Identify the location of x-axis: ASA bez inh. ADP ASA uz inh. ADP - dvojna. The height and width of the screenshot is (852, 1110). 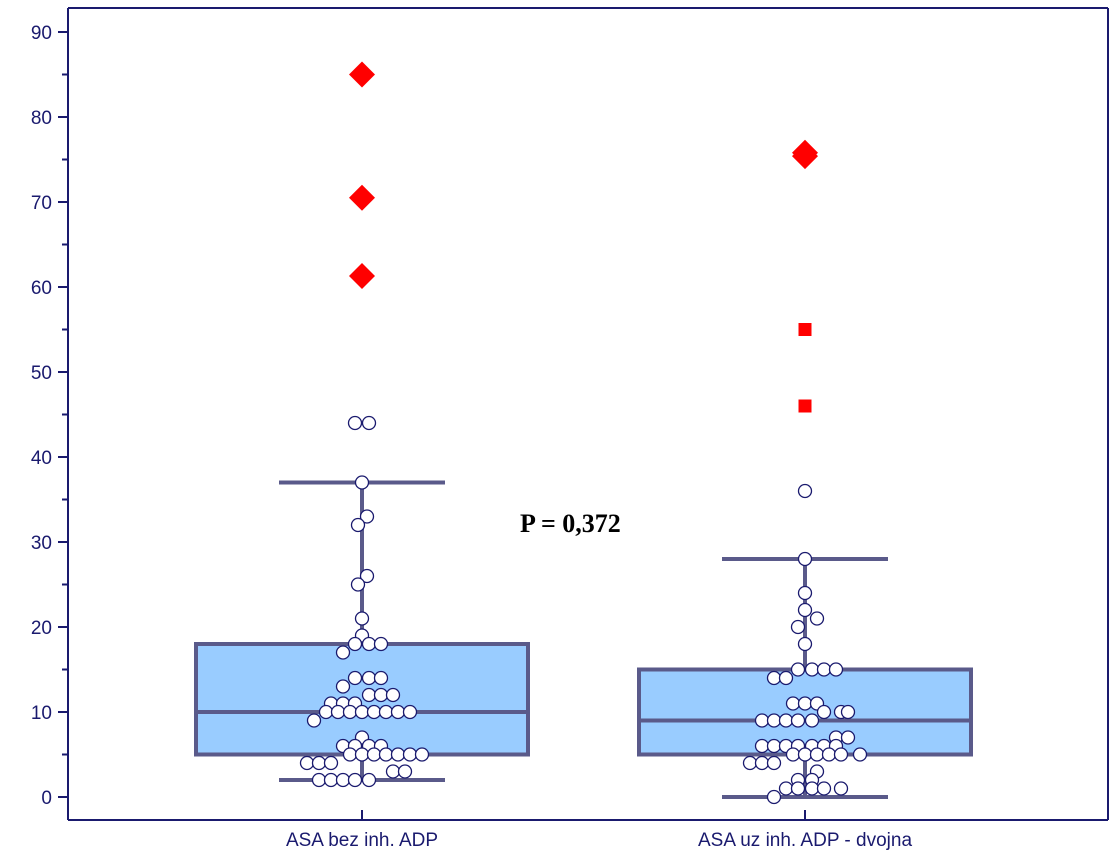
(599, 830).